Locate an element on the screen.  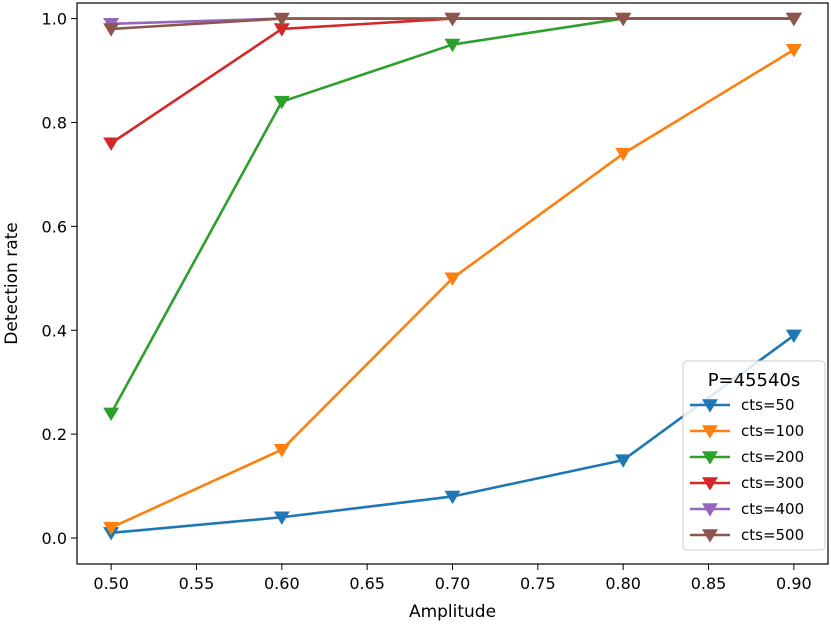
x-tick-label: 0.60 is located at coordinates (282, 583).